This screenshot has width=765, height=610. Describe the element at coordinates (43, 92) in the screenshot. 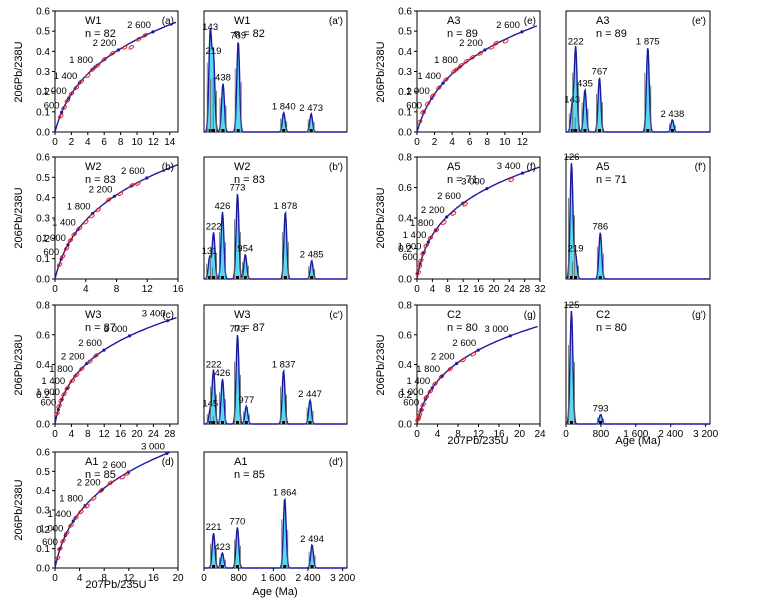

I see `y-tick-label: 0.2` at that location.